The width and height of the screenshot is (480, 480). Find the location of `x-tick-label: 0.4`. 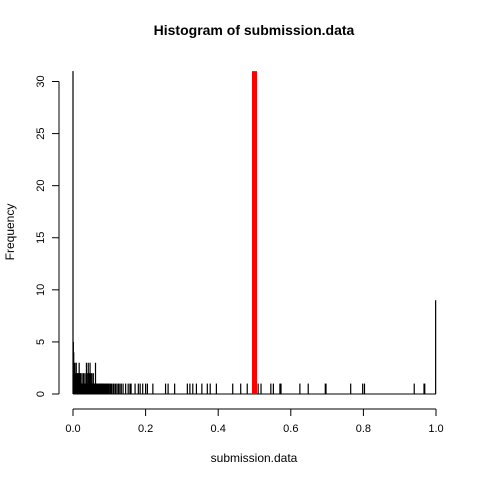

x-tick-label: 0.4 is located at coordinates (218, 429).